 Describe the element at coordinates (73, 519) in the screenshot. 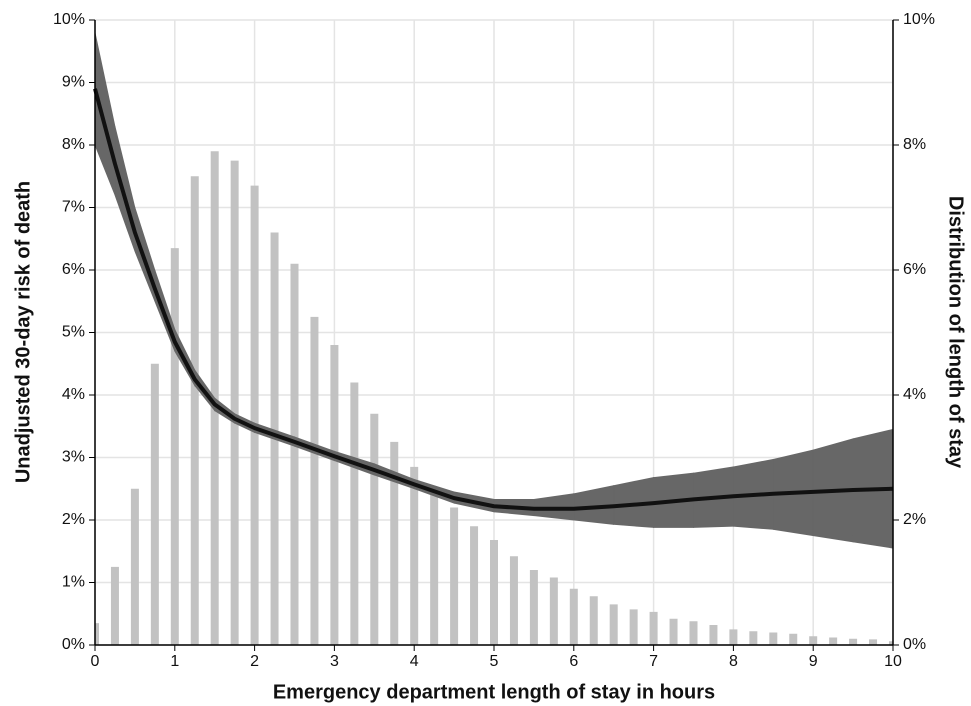

I see `y-tick-label: 2%` at that location.